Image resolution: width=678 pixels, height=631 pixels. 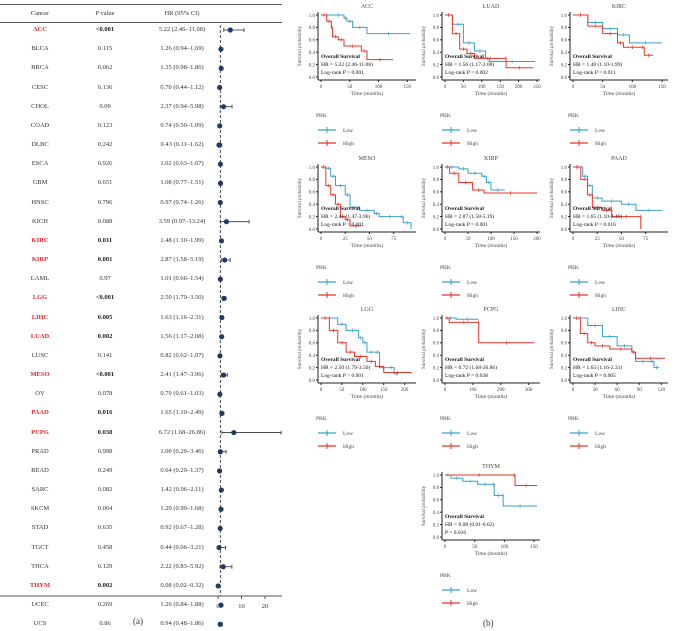 What do you see at coordinates (105, 547) in the screenshot?
I see `p-value-cell: 0.458` at bounding box center [105, 547].